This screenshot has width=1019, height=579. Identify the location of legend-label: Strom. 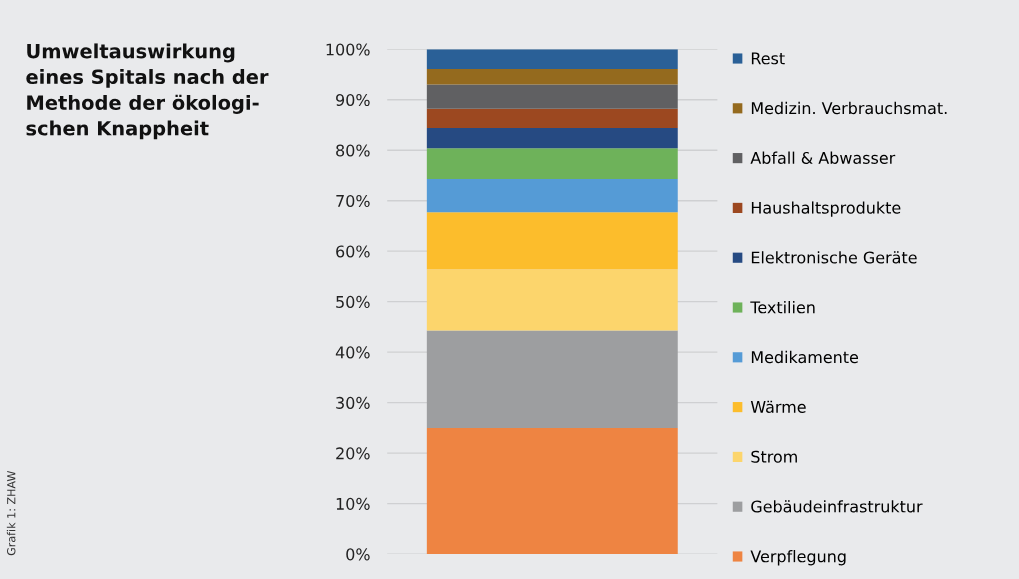
(774, 456).